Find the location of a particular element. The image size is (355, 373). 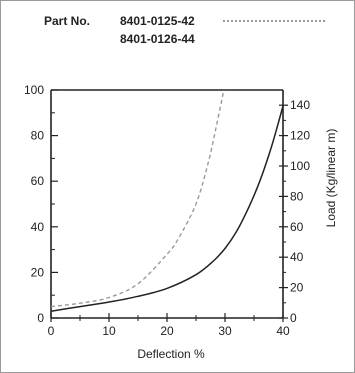

x-tick-label: 10 is located at coordinates (109, 331).